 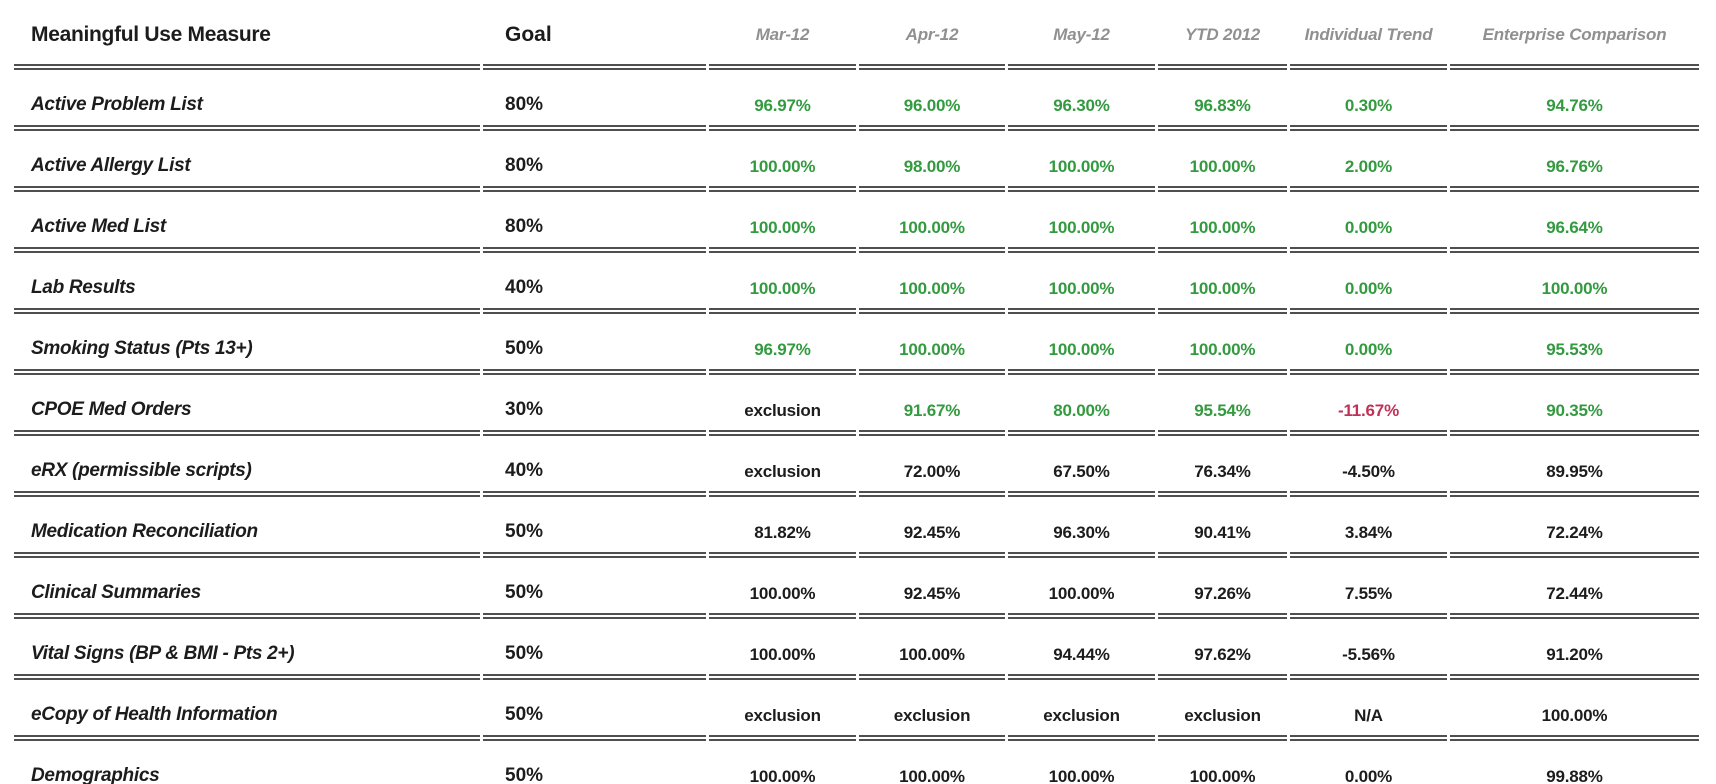 What do you see at coordinates (1574, 344) in the screenshot?
I see `value-cell-enterprise-comparison: 95.53%` at bounding box center [1574, 344].